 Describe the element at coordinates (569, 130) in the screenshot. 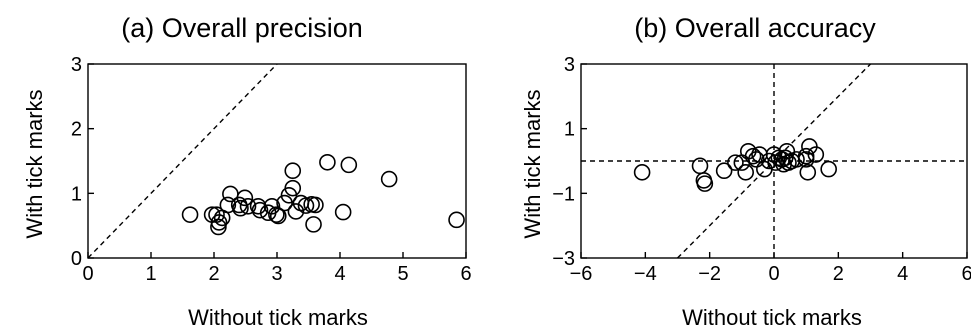

I see `panel-b-y-tick-label: 1` at that location.